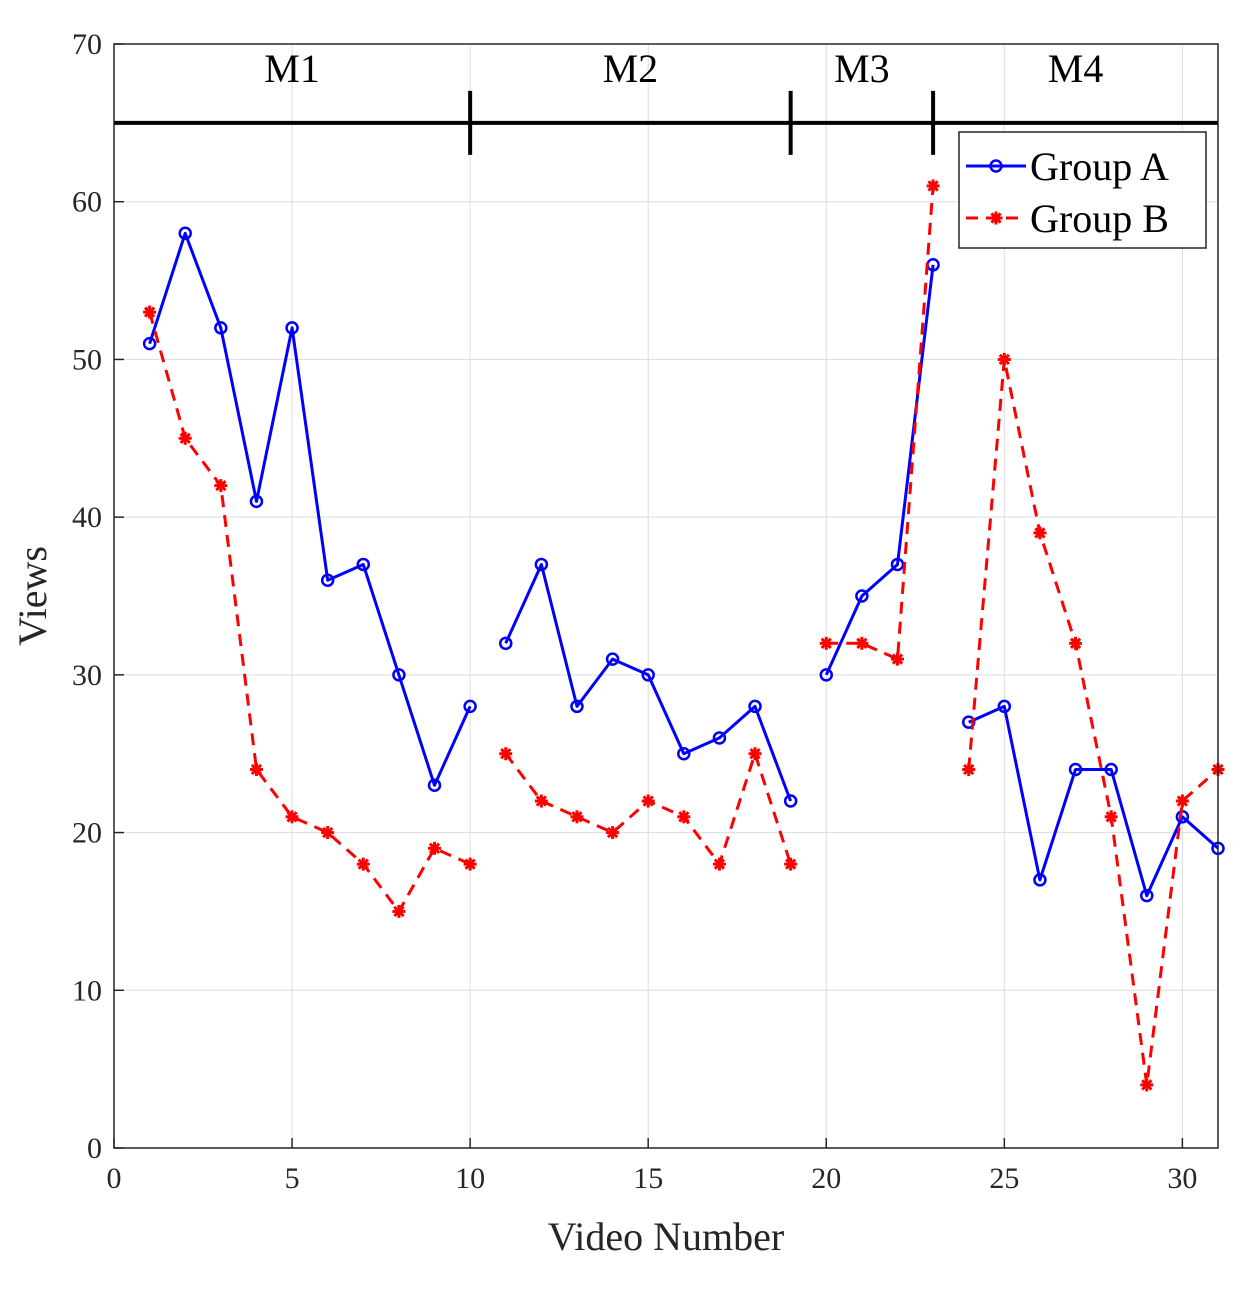 The width and height of the screenshot is (1241, 1297). What do you see at coordinates (87, 675) in the screenshot?
I see `y-tick-label: 30` at bounding box center [87, 675].